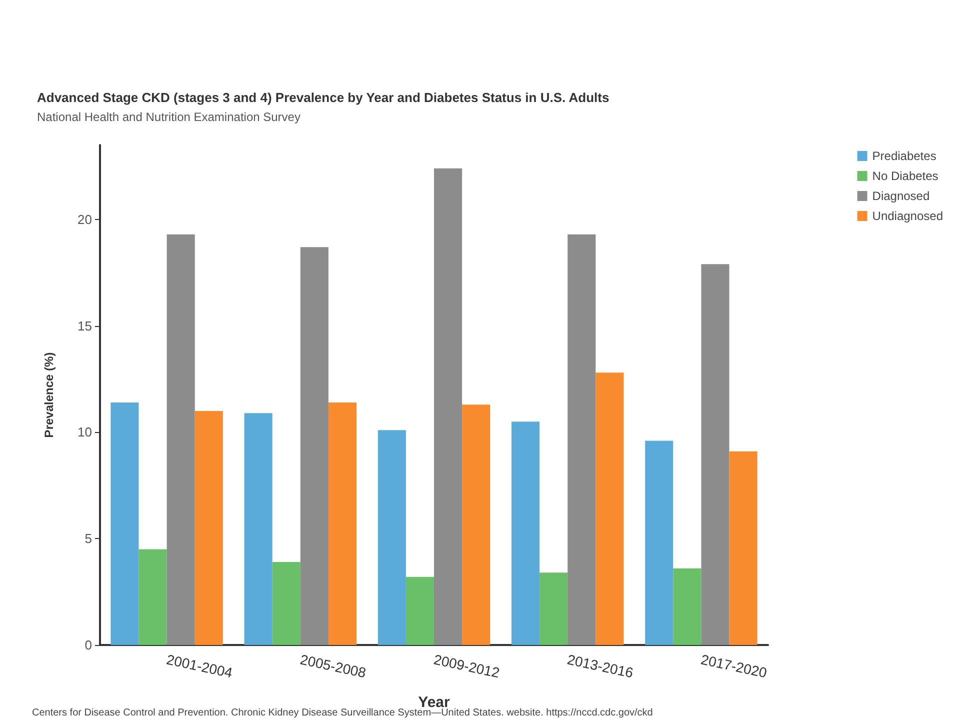 The image size is (958, 721). I want to click on legend-label: Prediabetes, so click(904, 156).